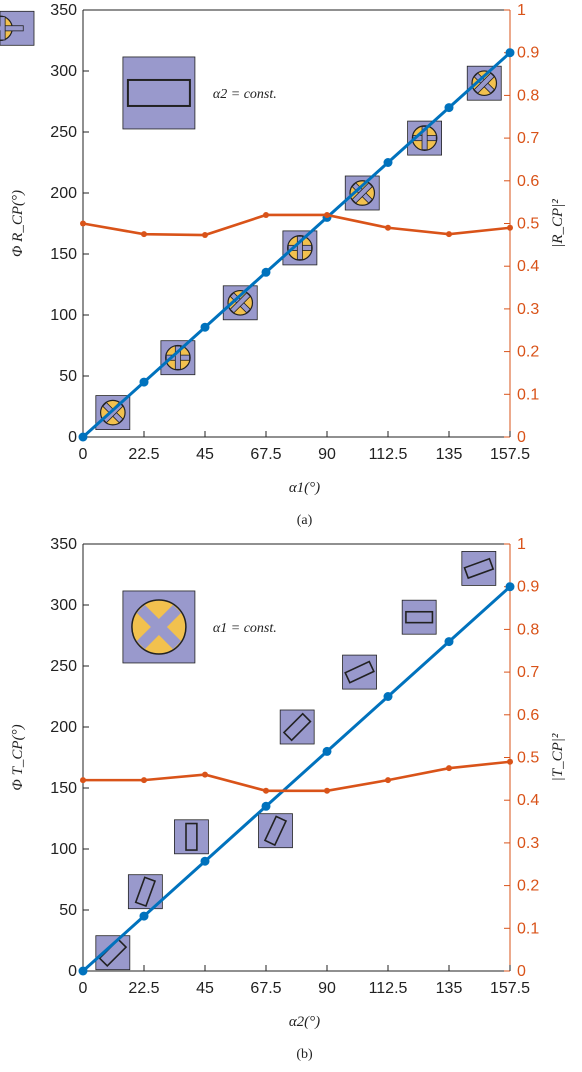 The image size is (582, 1072). I want to click on y-axis-right-label: |T_CP|², so click(558, 757).